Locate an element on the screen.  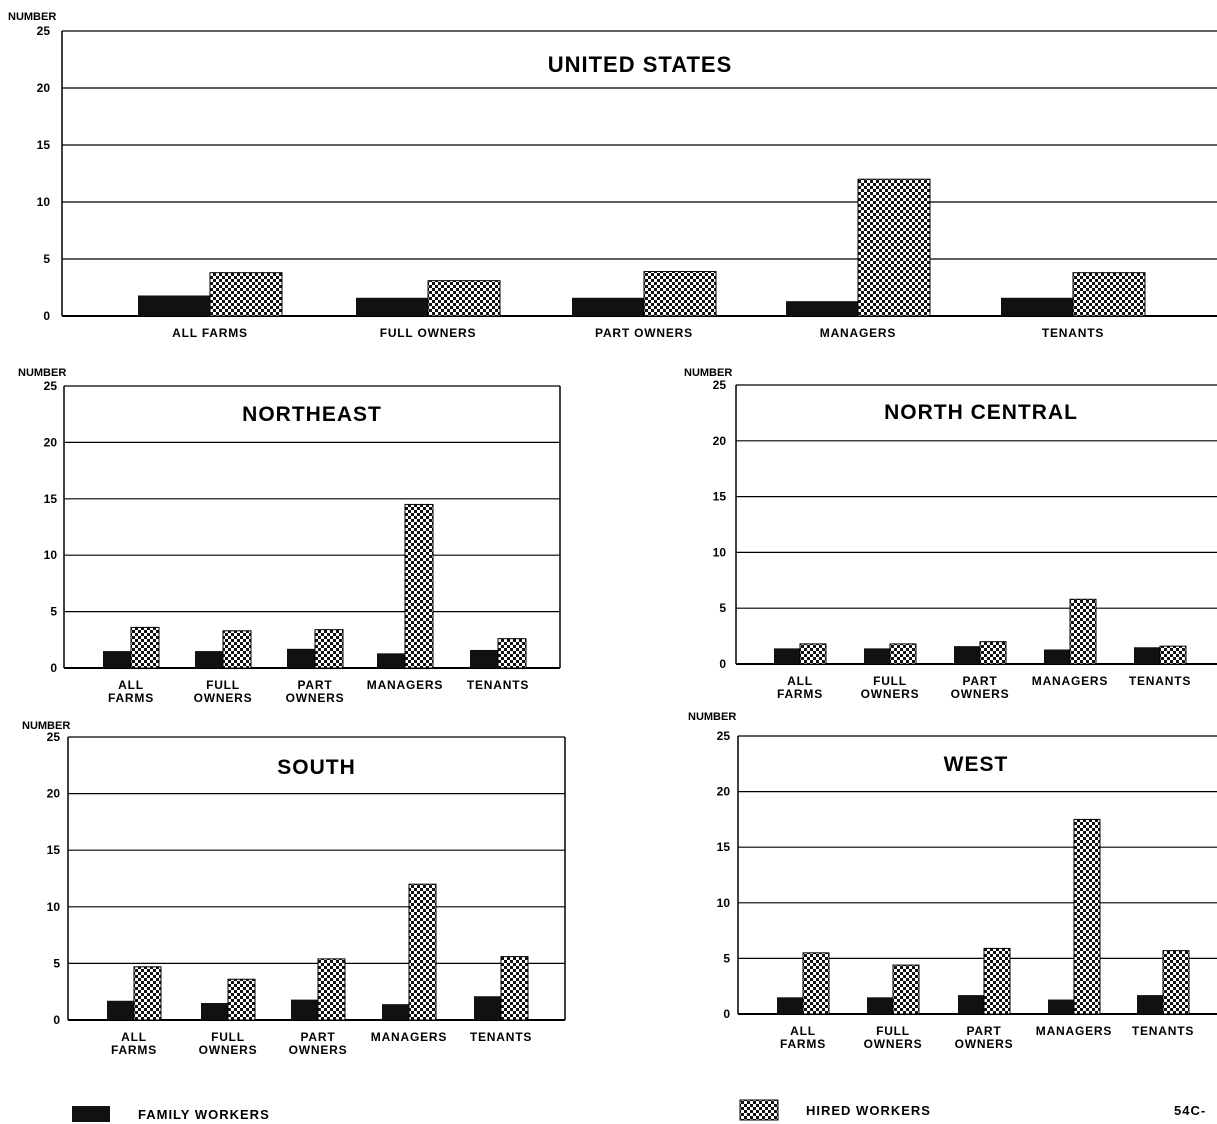
legend is located at coordinates (425, 1110).